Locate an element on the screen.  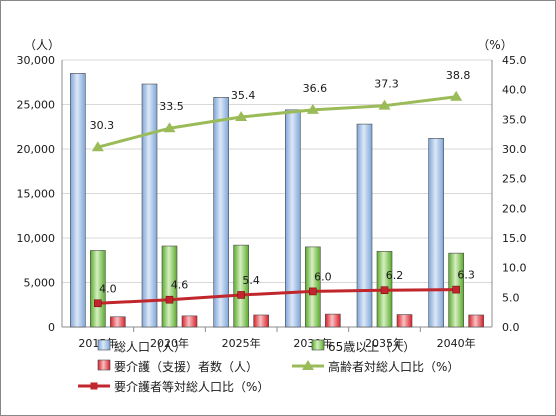
legend-label: 65歳以上（人） is located at coordinates (371, 347).